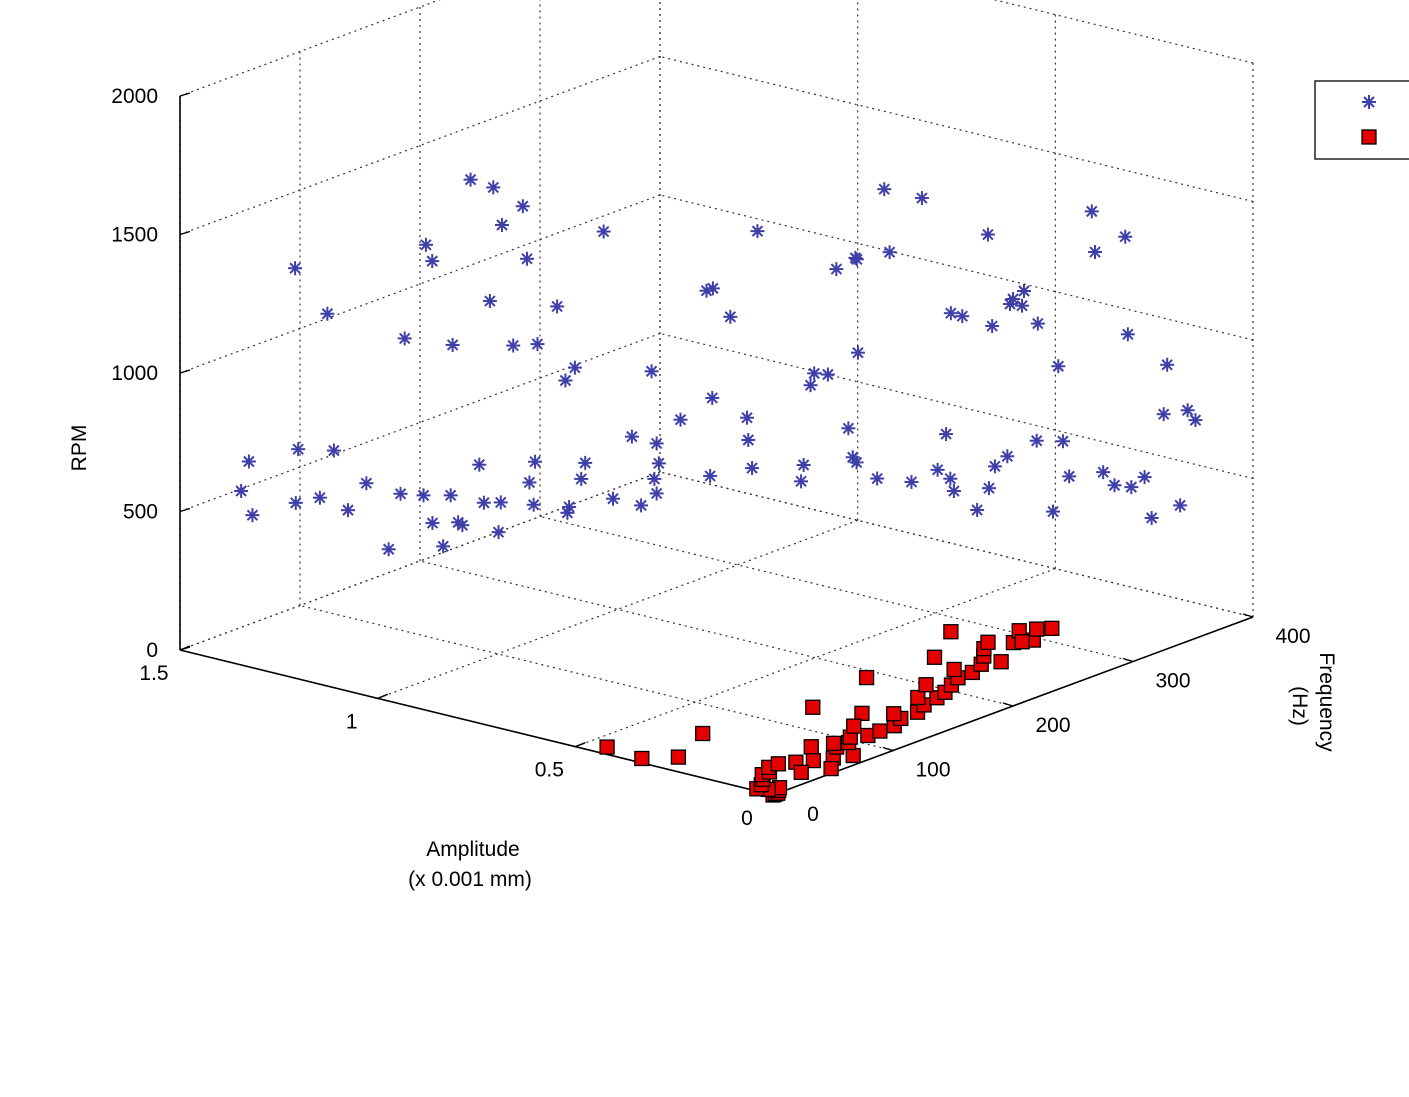 The width and height of the screenshot is (1409, 1097). I want to click on z-tick-label: 500, so click(140, 512).